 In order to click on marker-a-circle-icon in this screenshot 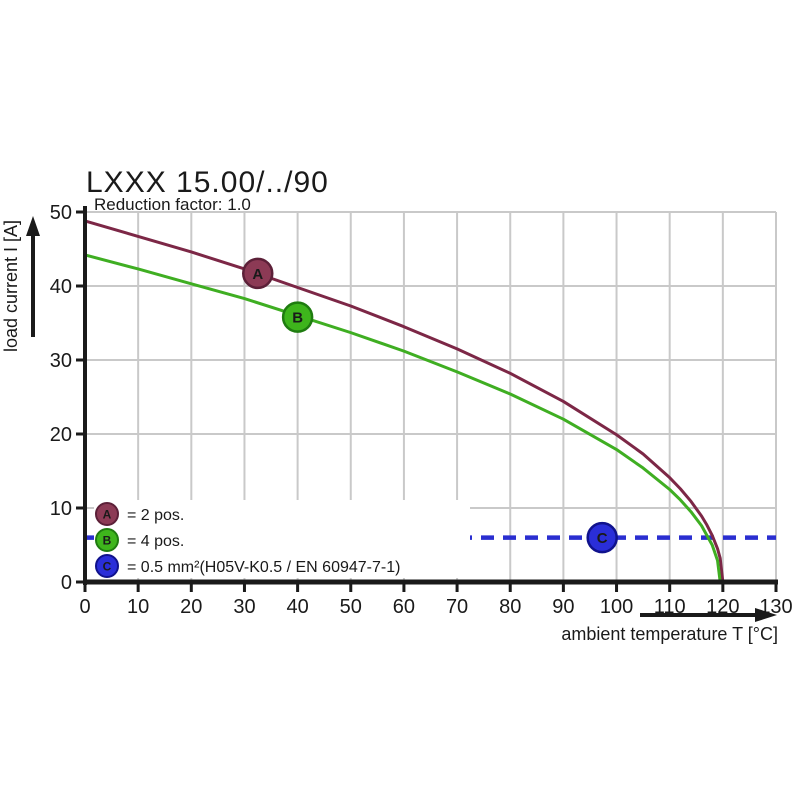, I will do `click(258, 273)`.